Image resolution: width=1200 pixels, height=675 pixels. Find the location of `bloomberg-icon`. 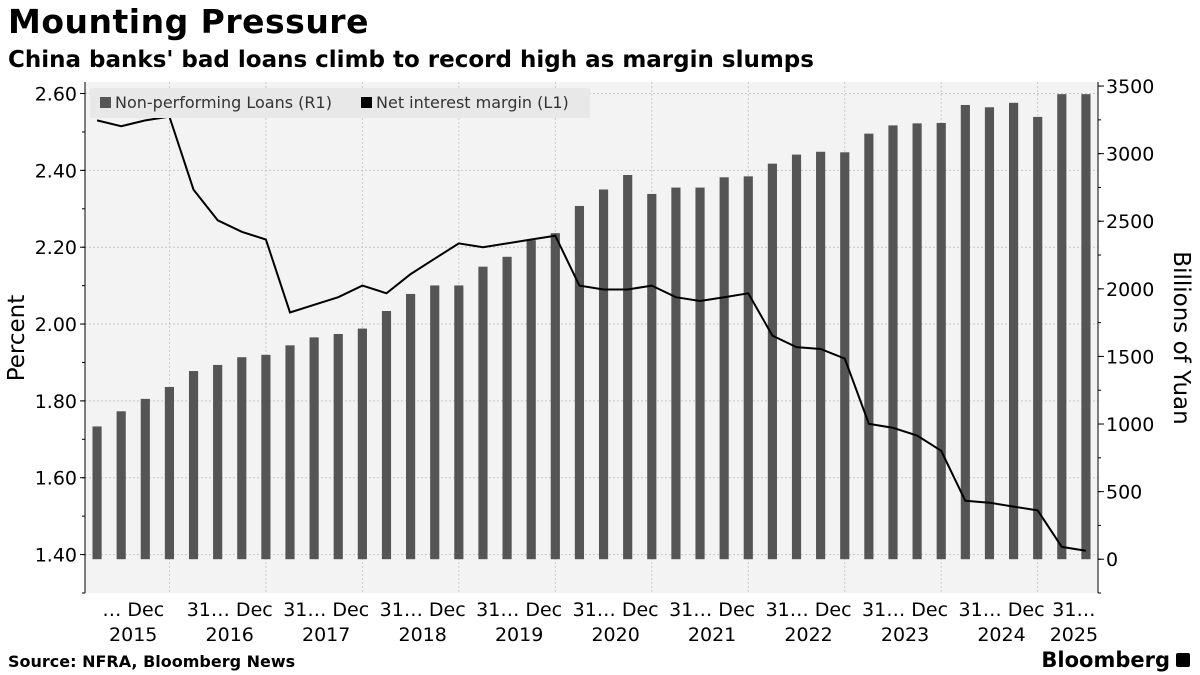

bloomberg-icon is located at coordinates (1183, 660).